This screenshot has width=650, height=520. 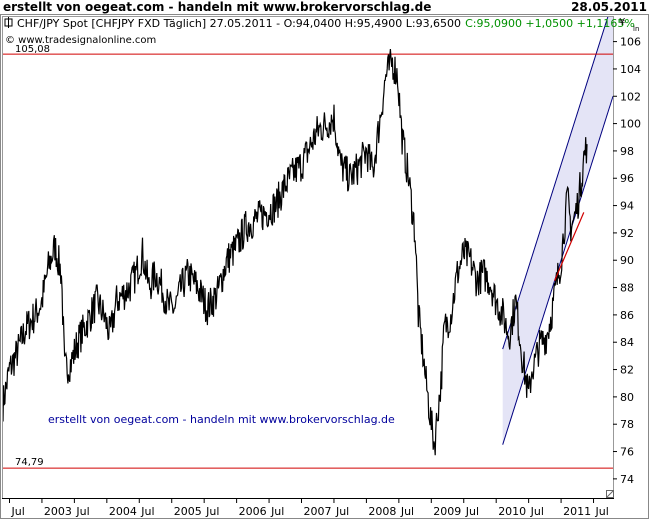 What do you see at coordinates (382, 511) in the screenshot?
I see `x-tick-label: 2008` at bounding box center [382, 511].